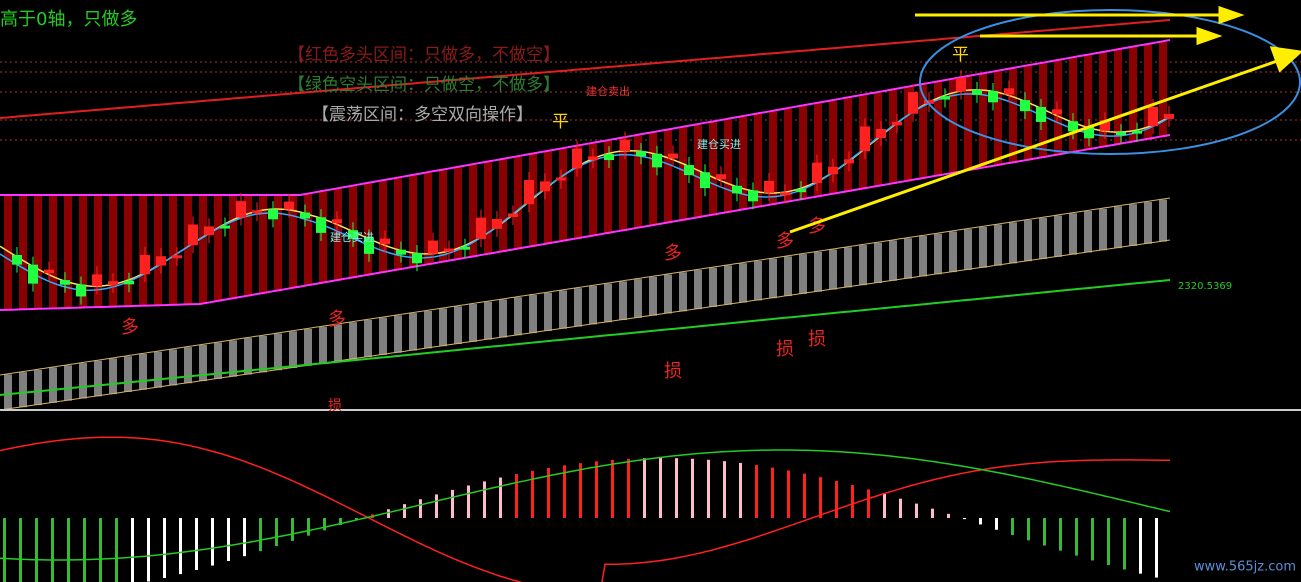 Image resolution: width=1301 pixels, height=582 pixels. Describe the element at coordinates (424, 55) in the screenshot. I see `legend-bull: 【红色多头区间：只做多，不做空】` at that location.